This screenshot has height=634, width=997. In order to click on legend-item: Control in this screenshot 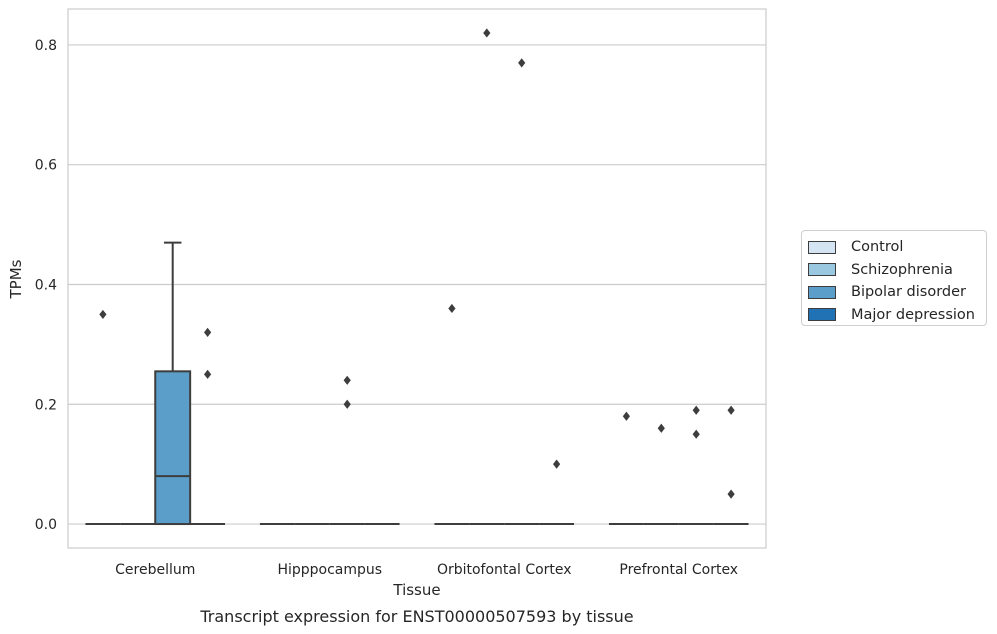, I will do `click(897, 247)`.